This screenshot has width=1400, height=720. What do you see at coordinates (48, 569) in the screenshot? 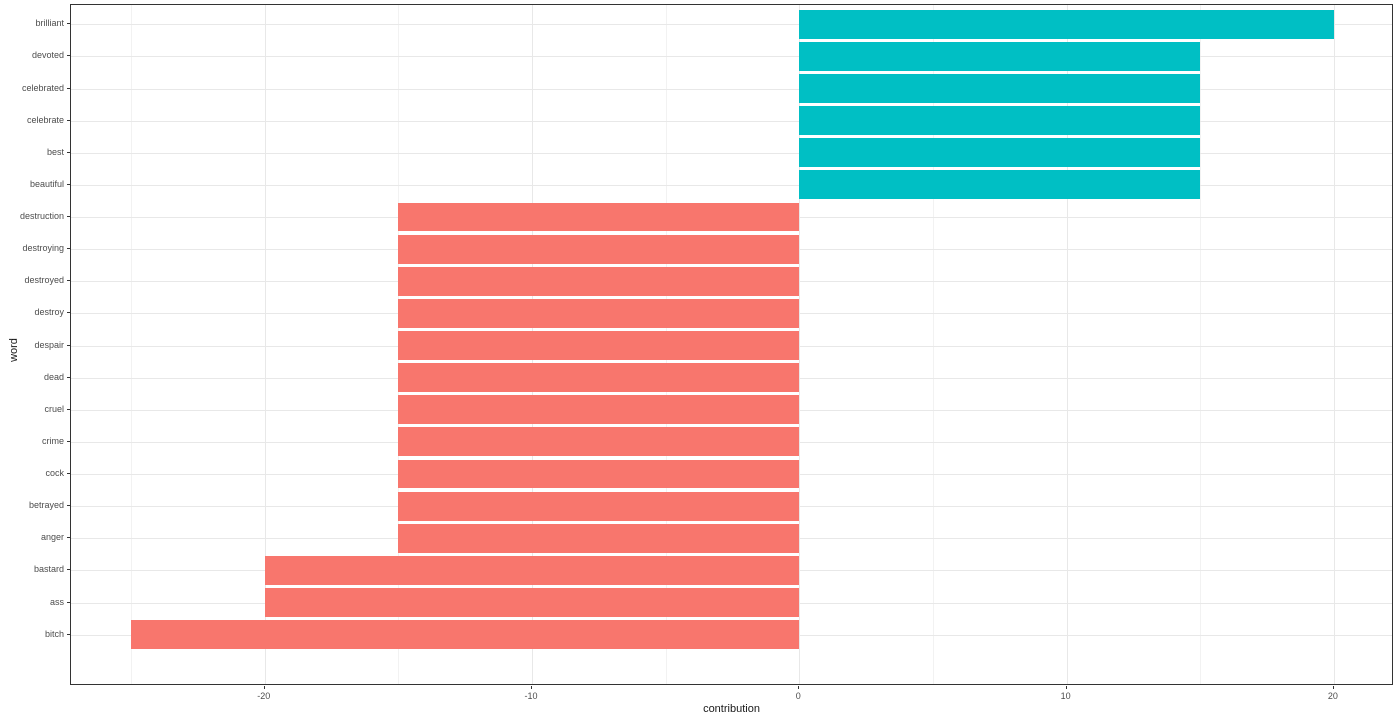
I see `category-label: bastard` at bounding box center [48, 569].